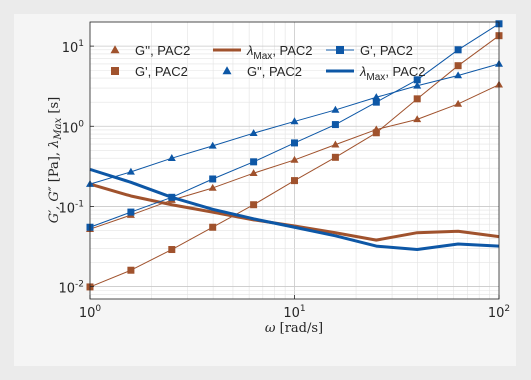 The width and height of the screenshot is (531, 380). I want to click on x-axis-label: ω [rad/s], so click(294, 328).